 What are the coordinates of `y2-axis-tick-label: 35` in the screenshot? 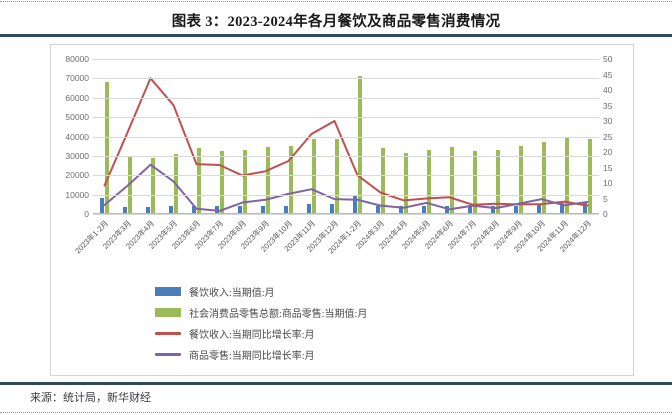 It's located at (608, 105).